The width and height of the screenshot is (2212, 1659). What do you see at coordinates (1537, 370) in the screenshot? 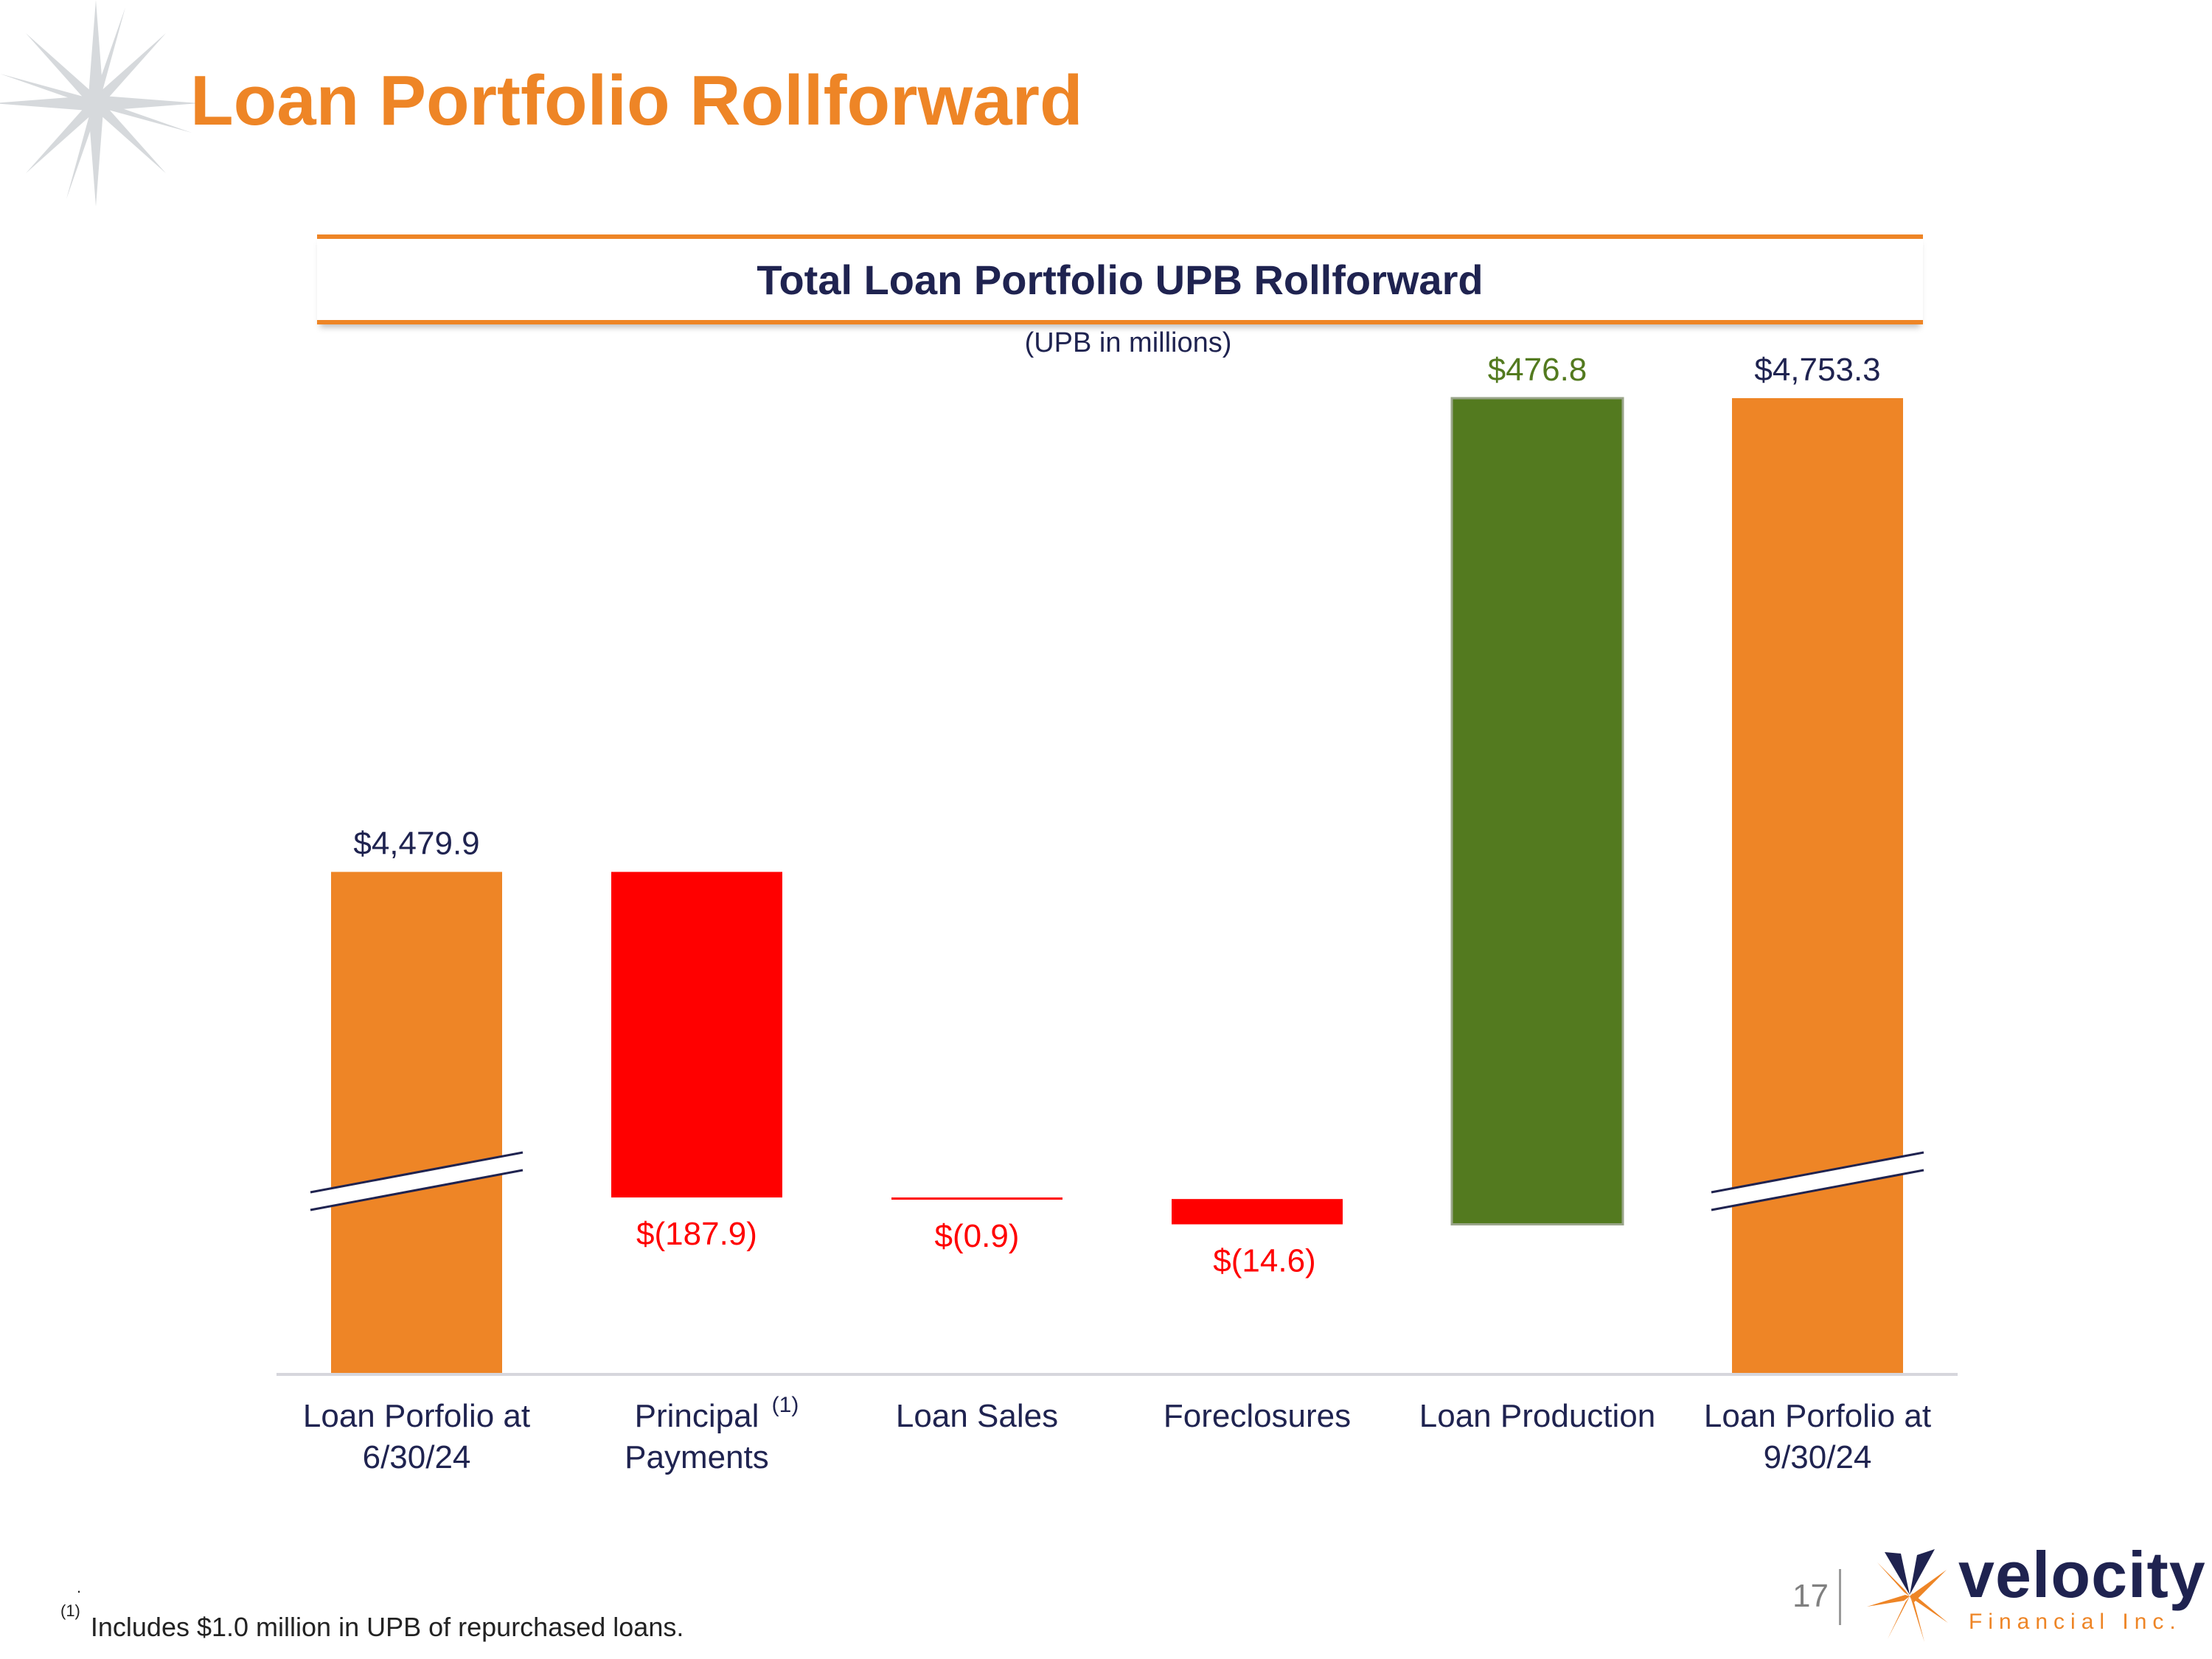
I see `value-label-4: $476.8` at bounding box center [1537, 370].